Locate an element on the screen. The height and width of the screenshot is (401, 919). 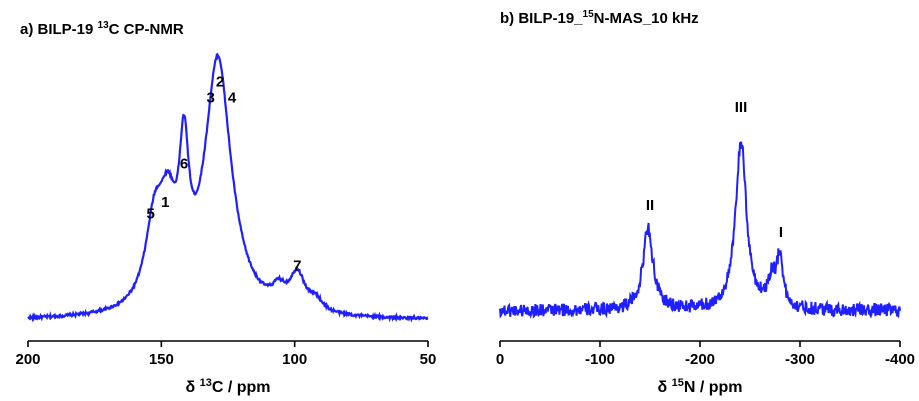
panel-a-tick-label: 200 is located at coordinates (27, 359).